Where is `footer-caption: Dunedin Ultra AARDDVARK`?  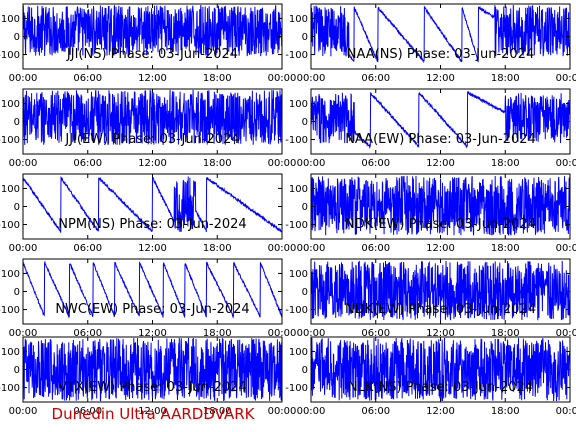 footer-caption: Dunedin Ultra AARDDVARK is located at coordinates (154, 414).